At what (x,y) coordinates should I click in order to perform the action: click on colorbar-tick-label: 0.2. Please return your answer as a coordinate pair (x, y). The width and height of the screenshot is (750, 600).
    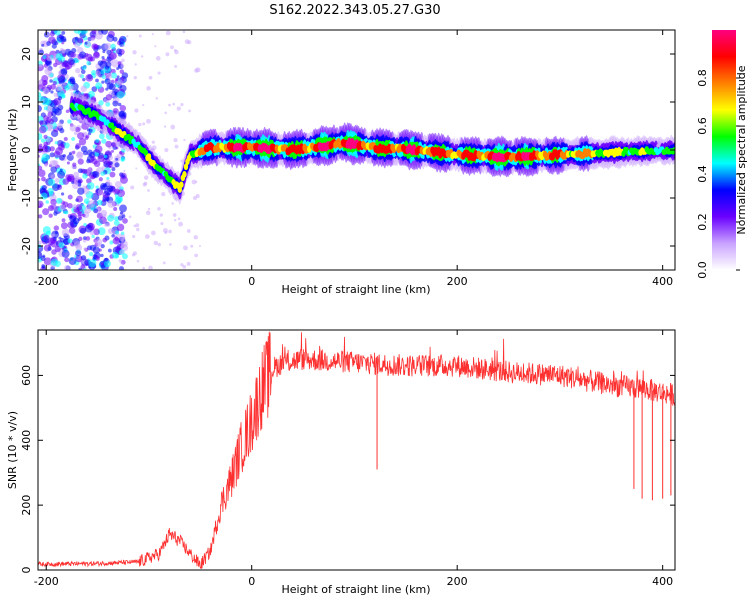
    Looking at the image, I should click on (702, 222).